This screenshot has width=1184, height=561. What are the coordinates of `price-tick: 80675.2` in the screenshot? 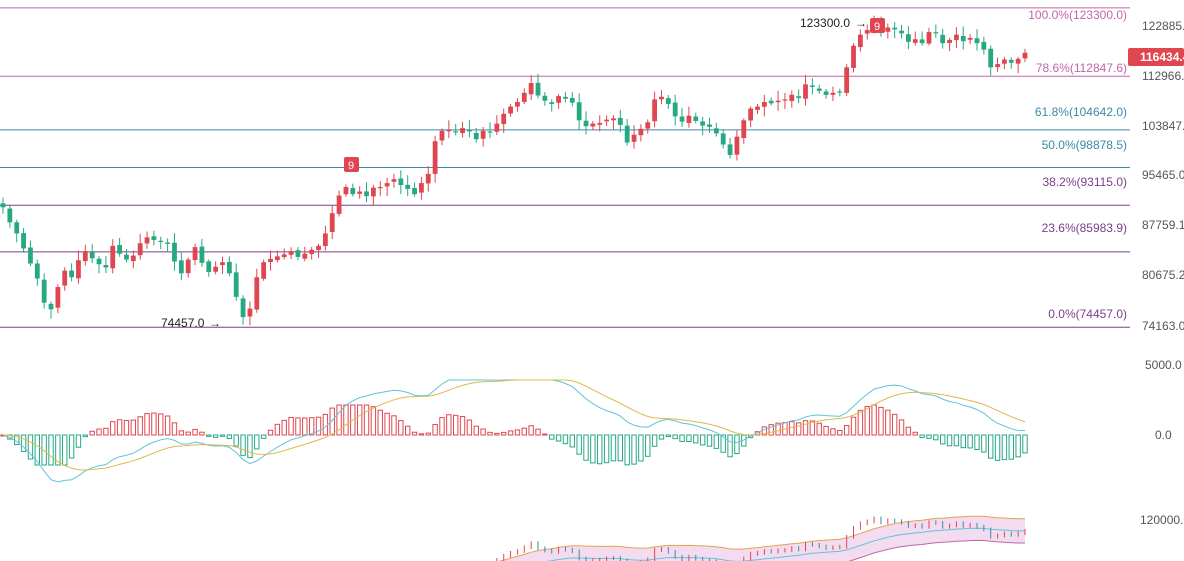 It's located at (1163, 275).